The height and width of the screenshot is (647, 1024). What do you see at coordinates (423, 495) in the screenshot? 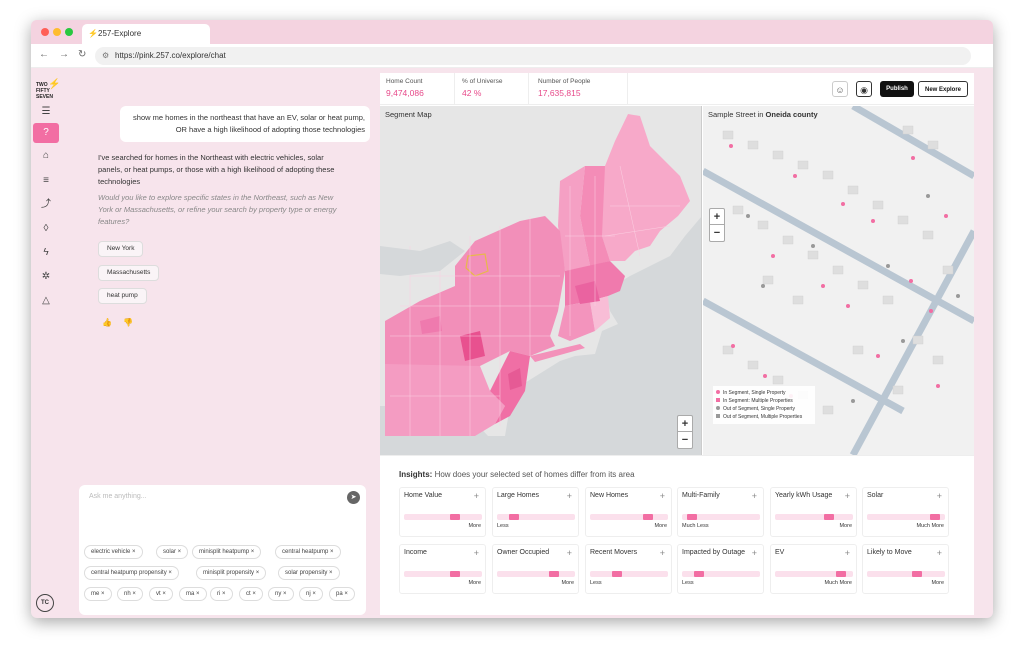
I see `insight-name: Home Value` at bounding box center [423, 495].